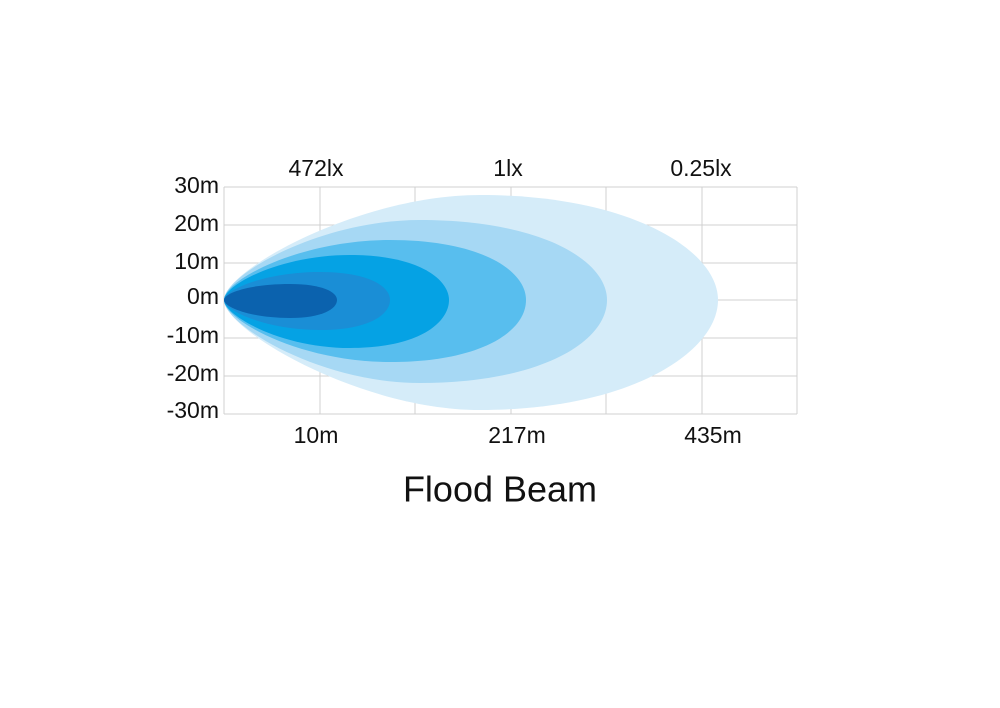 This screenshot has height=708, width=1000. What do you see at coordinates (713, 435) in the screenshot?
I see `distance-label: 435m` at bounding box center [713, 435].